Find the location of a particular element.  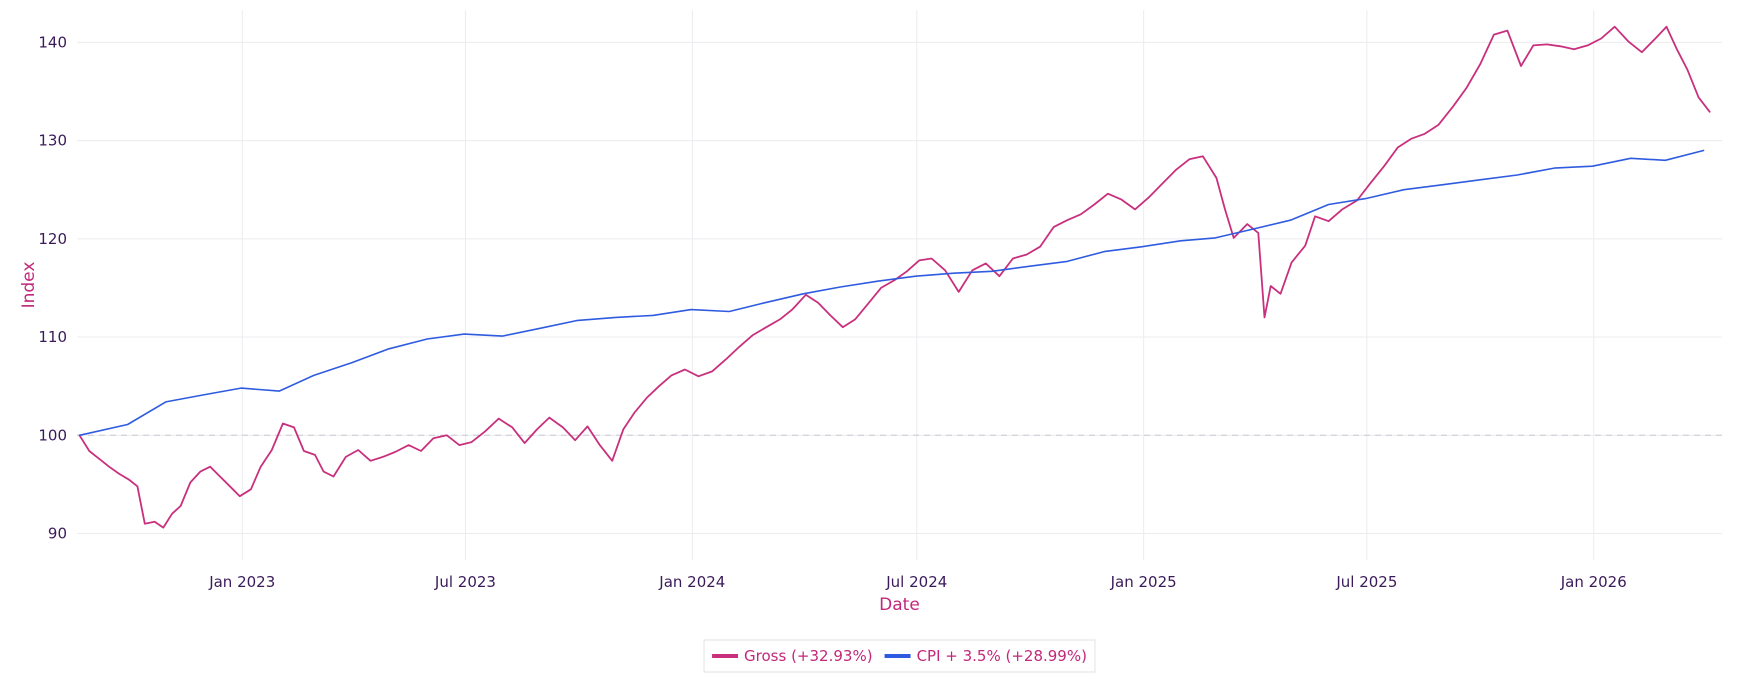

x-axis-title: Date is located at coordinates (899, 605).